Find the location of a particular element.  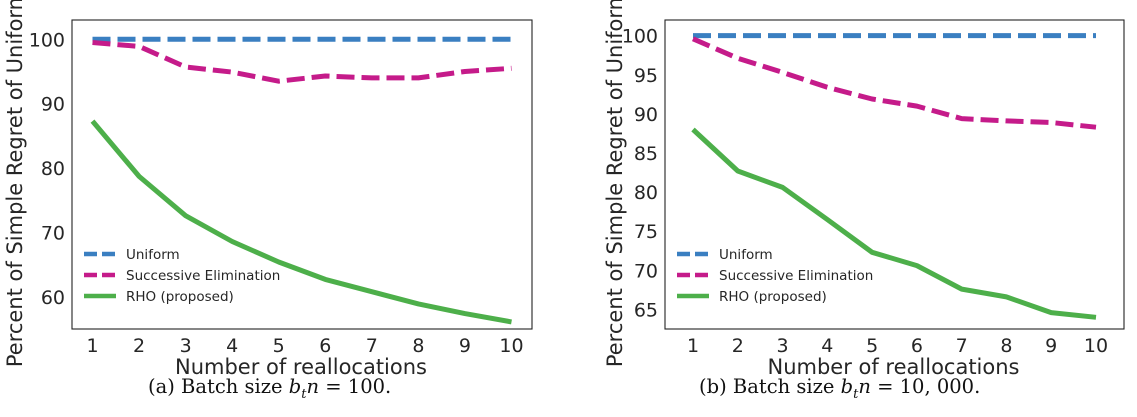

y-tick-label: 95 is located at coordinates (646, 76).